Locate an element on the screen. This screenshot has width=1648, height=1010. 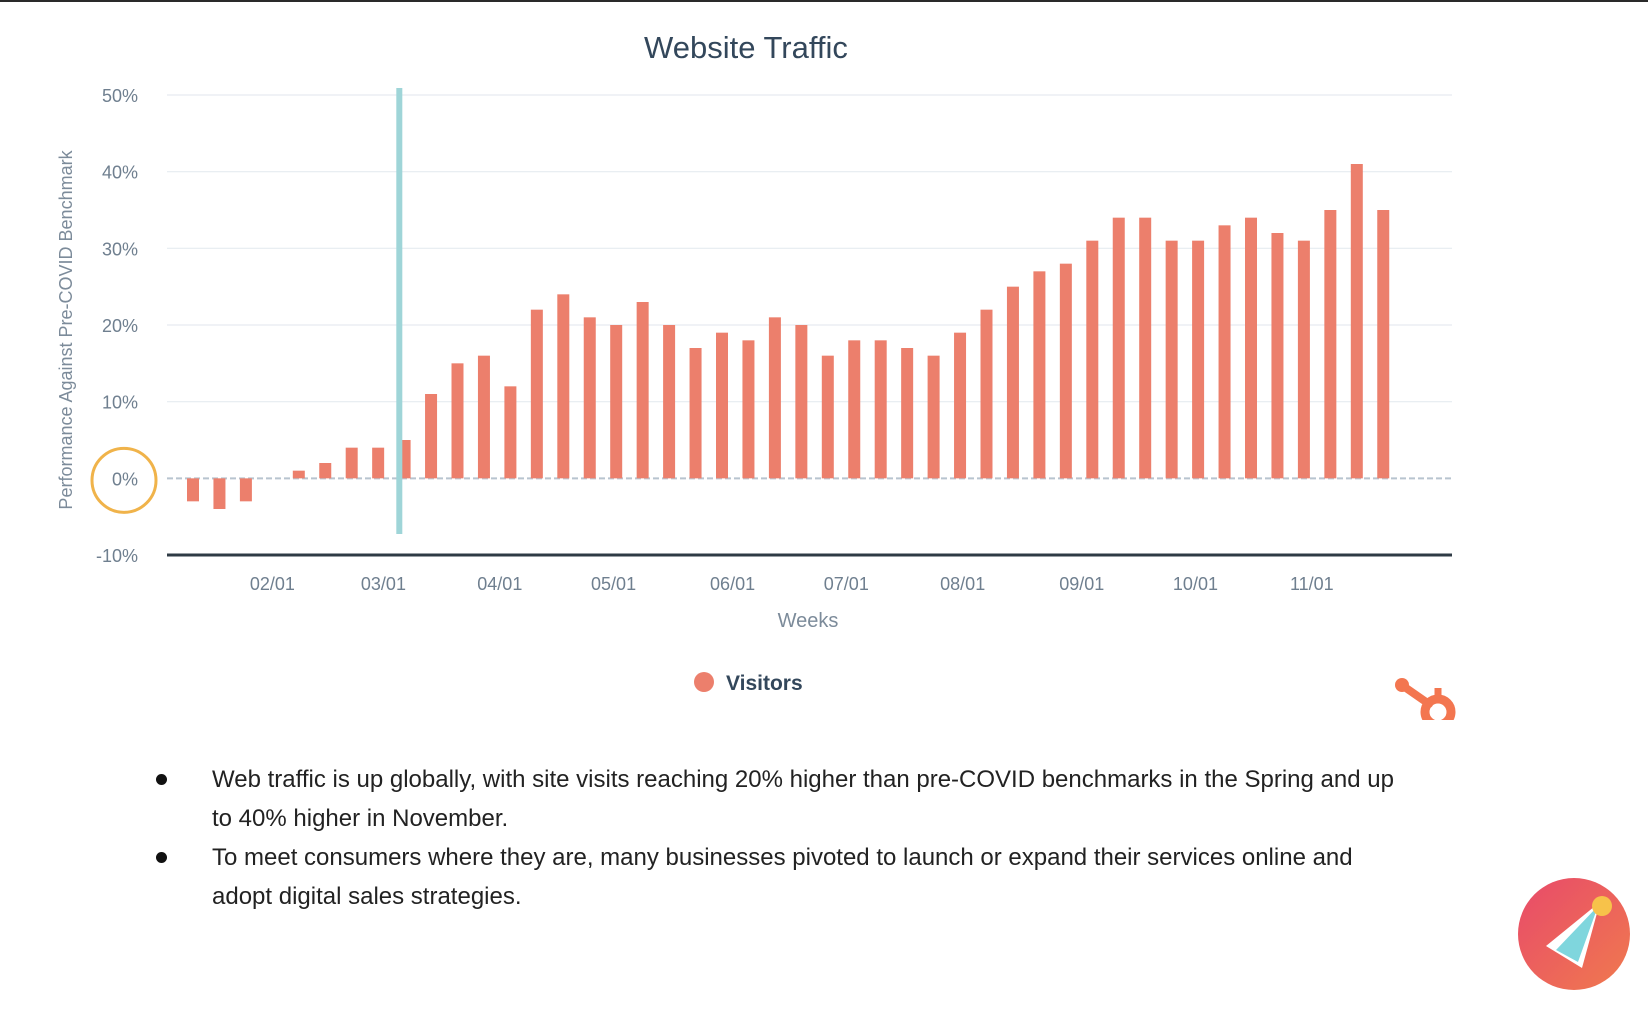
x-tick-label: 10/01 is located at coordinates (1195, 584).